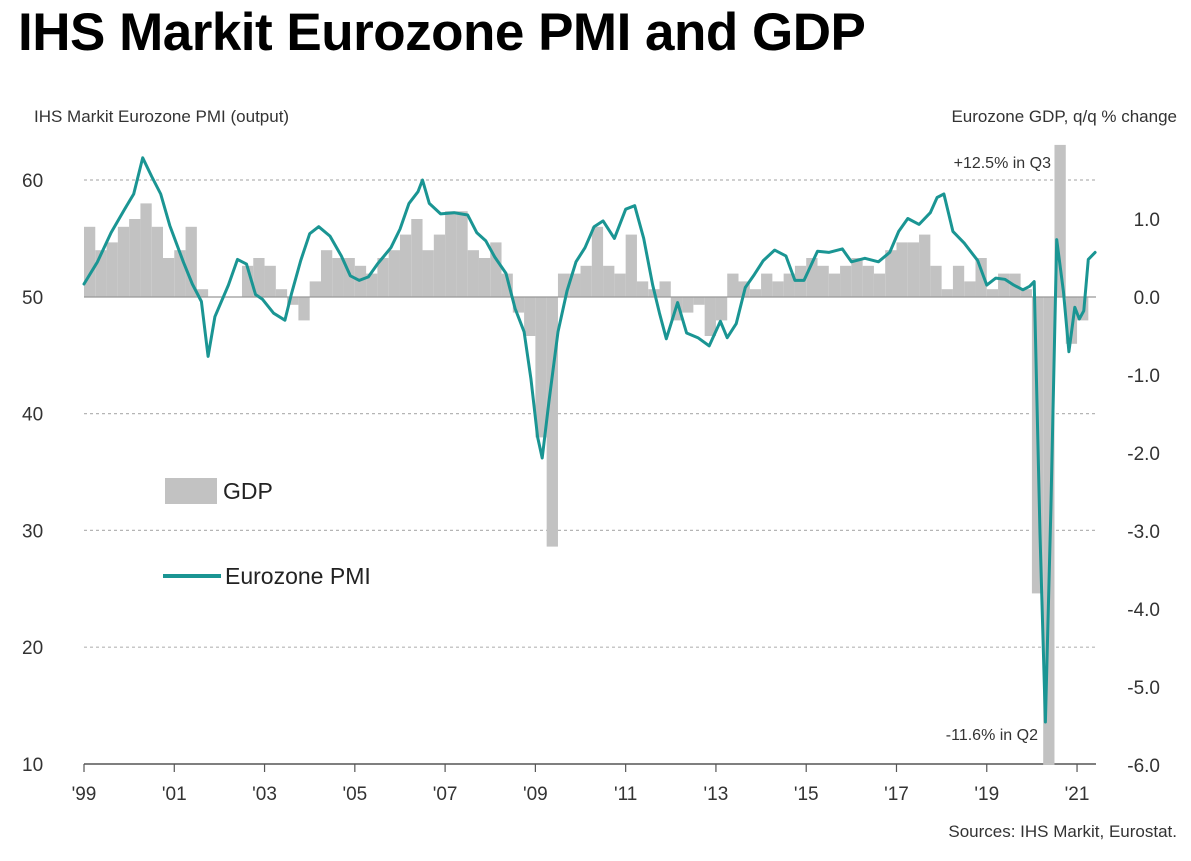 The height and width of the screenshot is (861, 1191). Describe the element at coordinates (32, 765) in the screenshot. I see `left-tick-label: 10` at that location.